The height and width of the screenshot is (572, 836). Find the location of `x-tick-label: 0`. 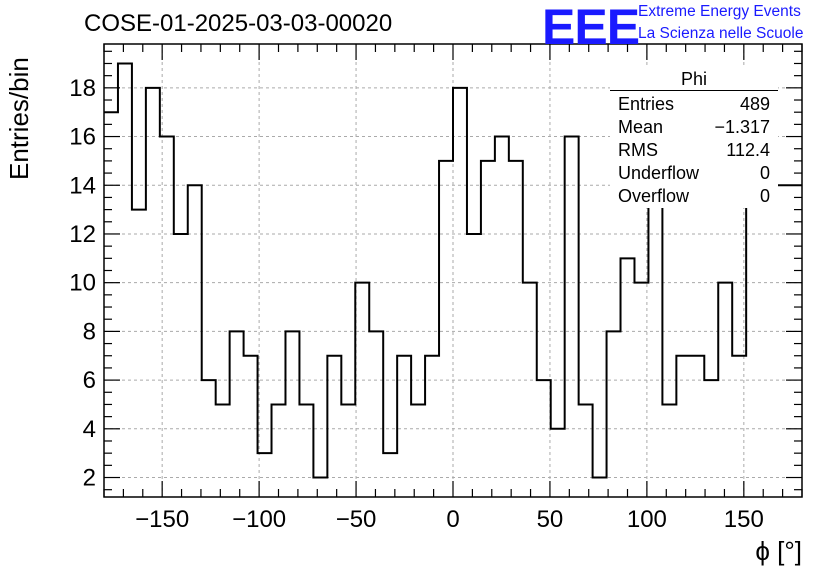

x-tick-label: 0 is located at coordinates (452, 519).